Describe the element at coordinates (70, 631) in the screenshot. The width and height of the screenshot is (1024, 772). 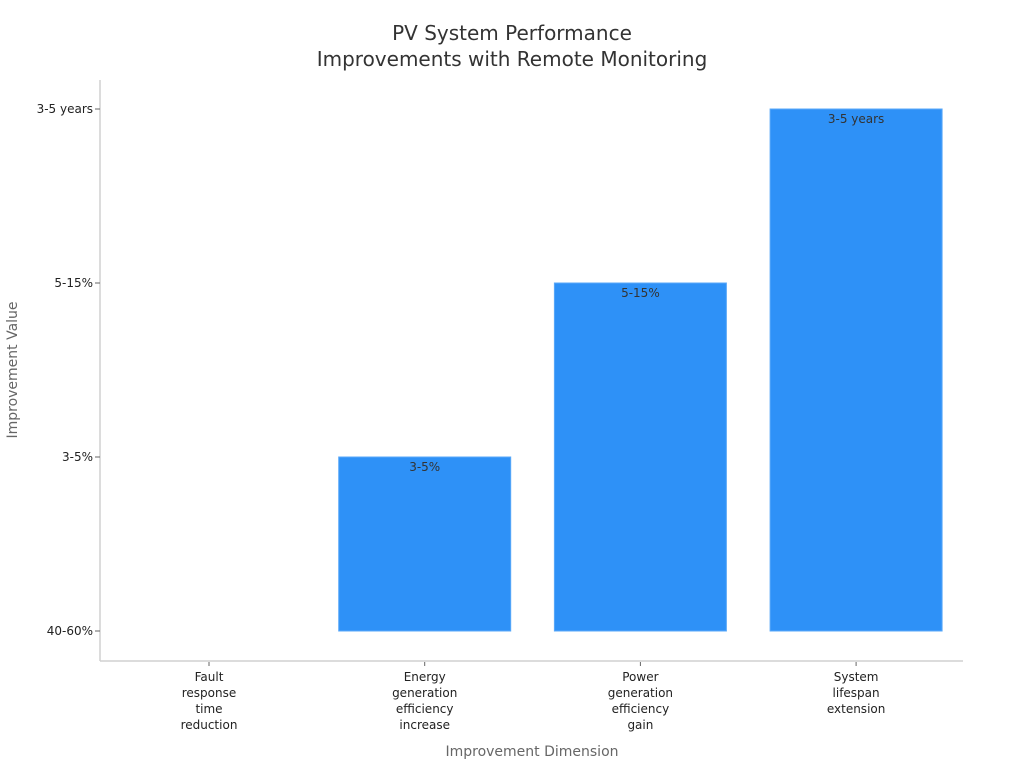
I see `y-tick-label: 40-60%` at that location.